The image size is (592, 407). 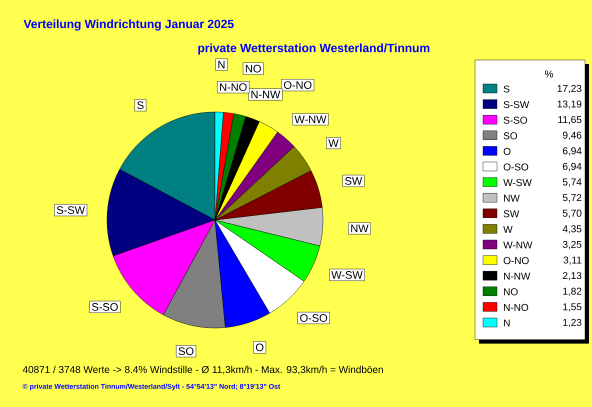 What do you see at coordinates (516, 120) in the screenshot?
I see `legend-label: S-SO` at bounding box center [516, 120].